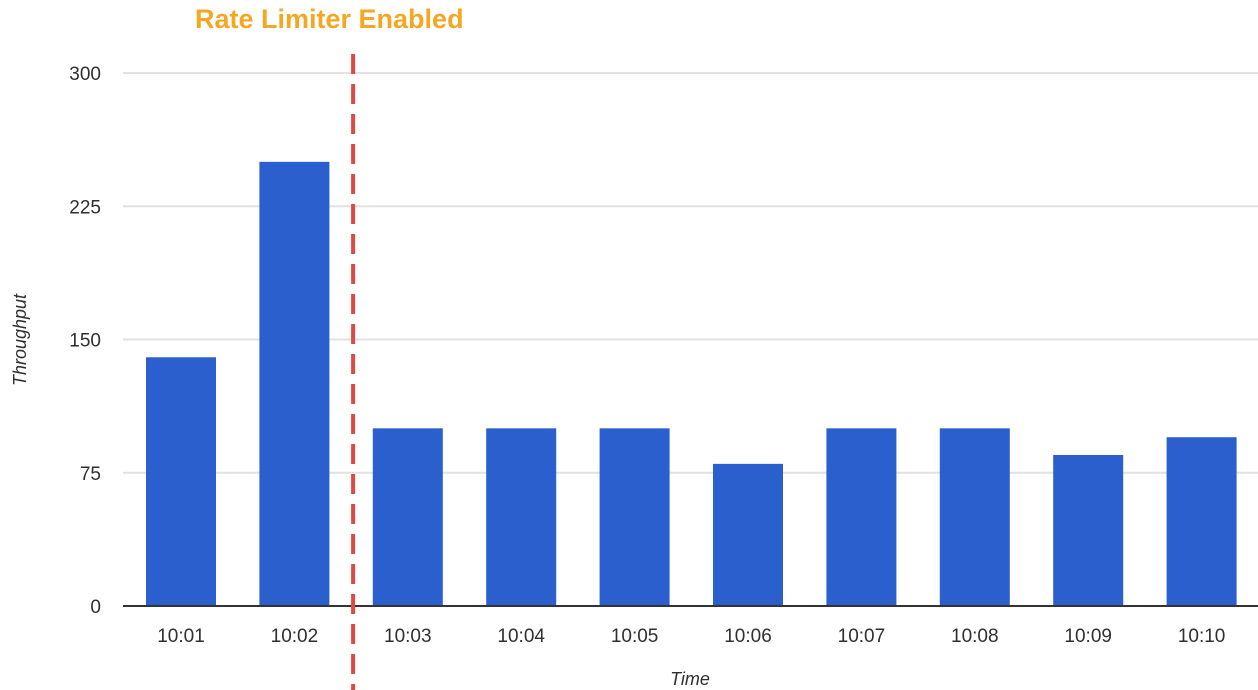  I want to click on y-tick-label: 75, so click(90, 474).